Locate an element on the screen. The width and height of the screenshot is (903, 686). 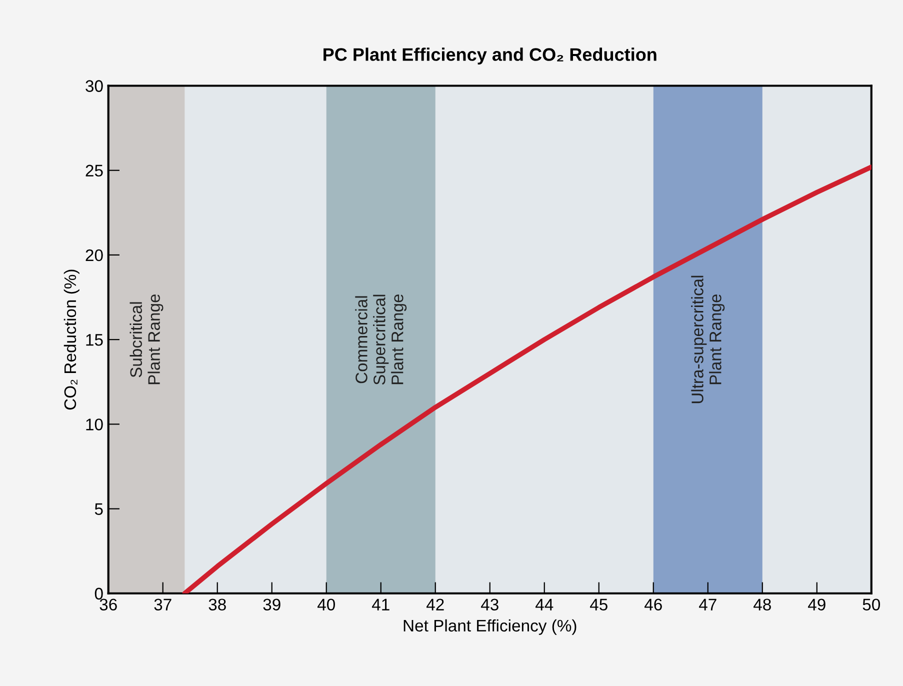
y-tick-label: 5 is located at coordinates (98, 509).